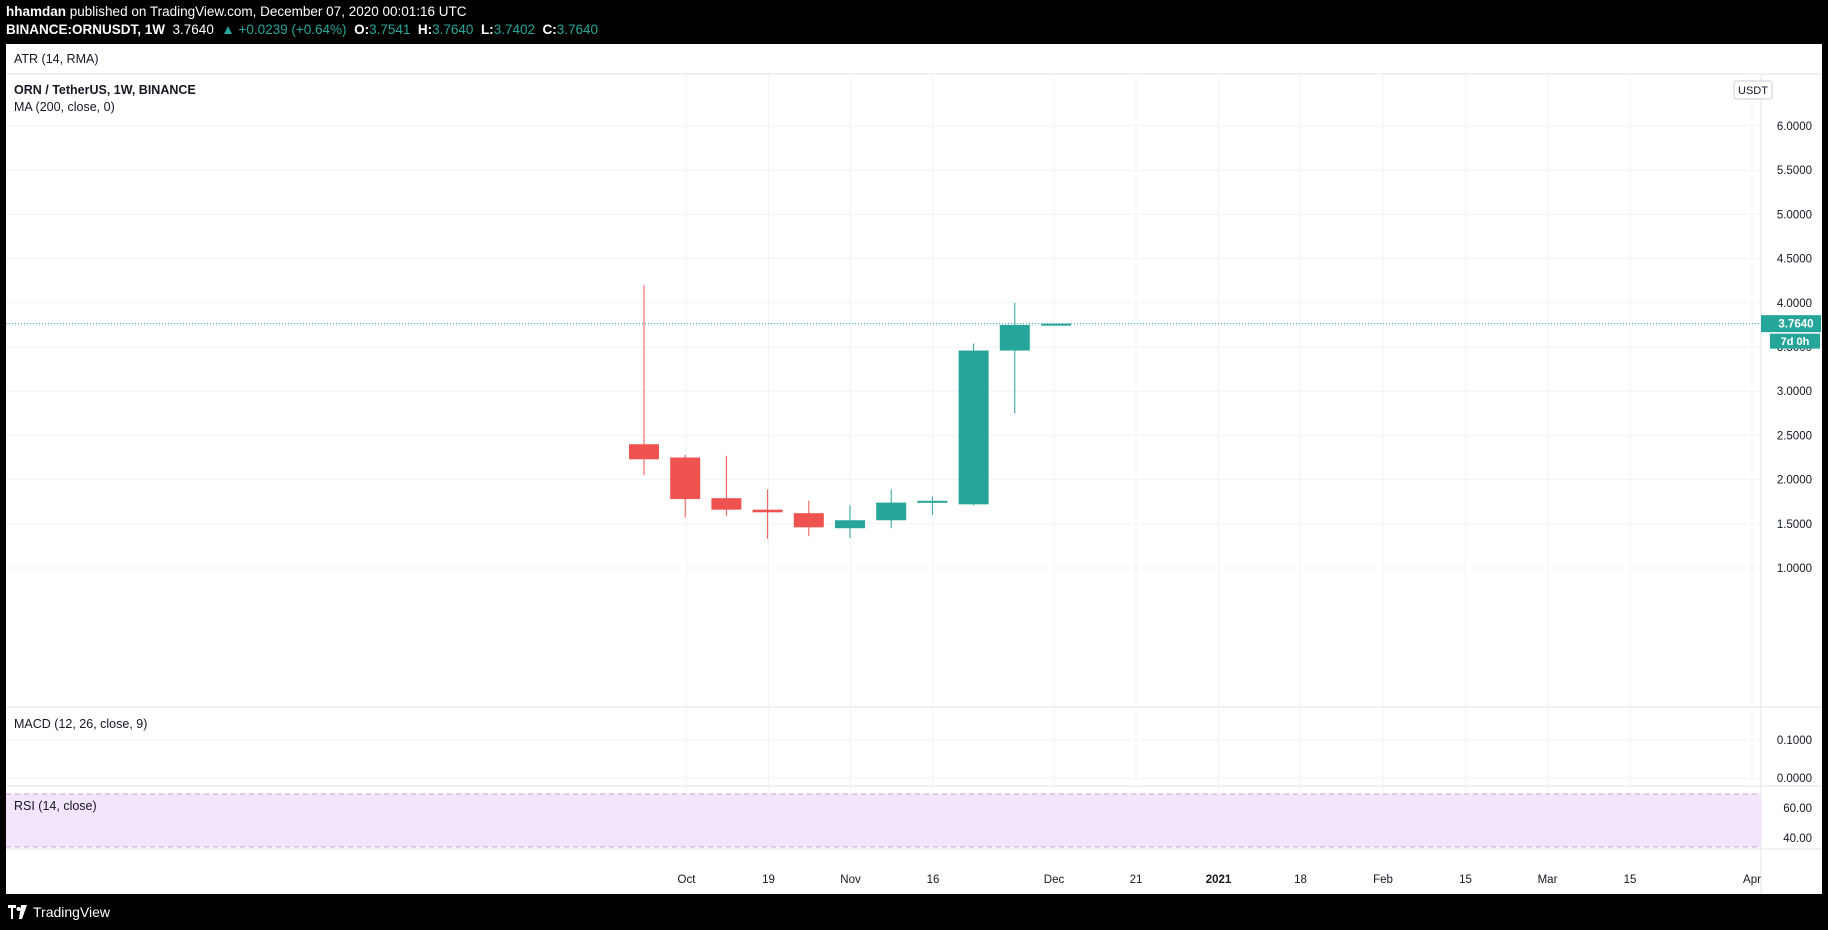 This screenshot has width=1828, height=930. I want to click on time-tick-label: Oct, so click(687, 880).